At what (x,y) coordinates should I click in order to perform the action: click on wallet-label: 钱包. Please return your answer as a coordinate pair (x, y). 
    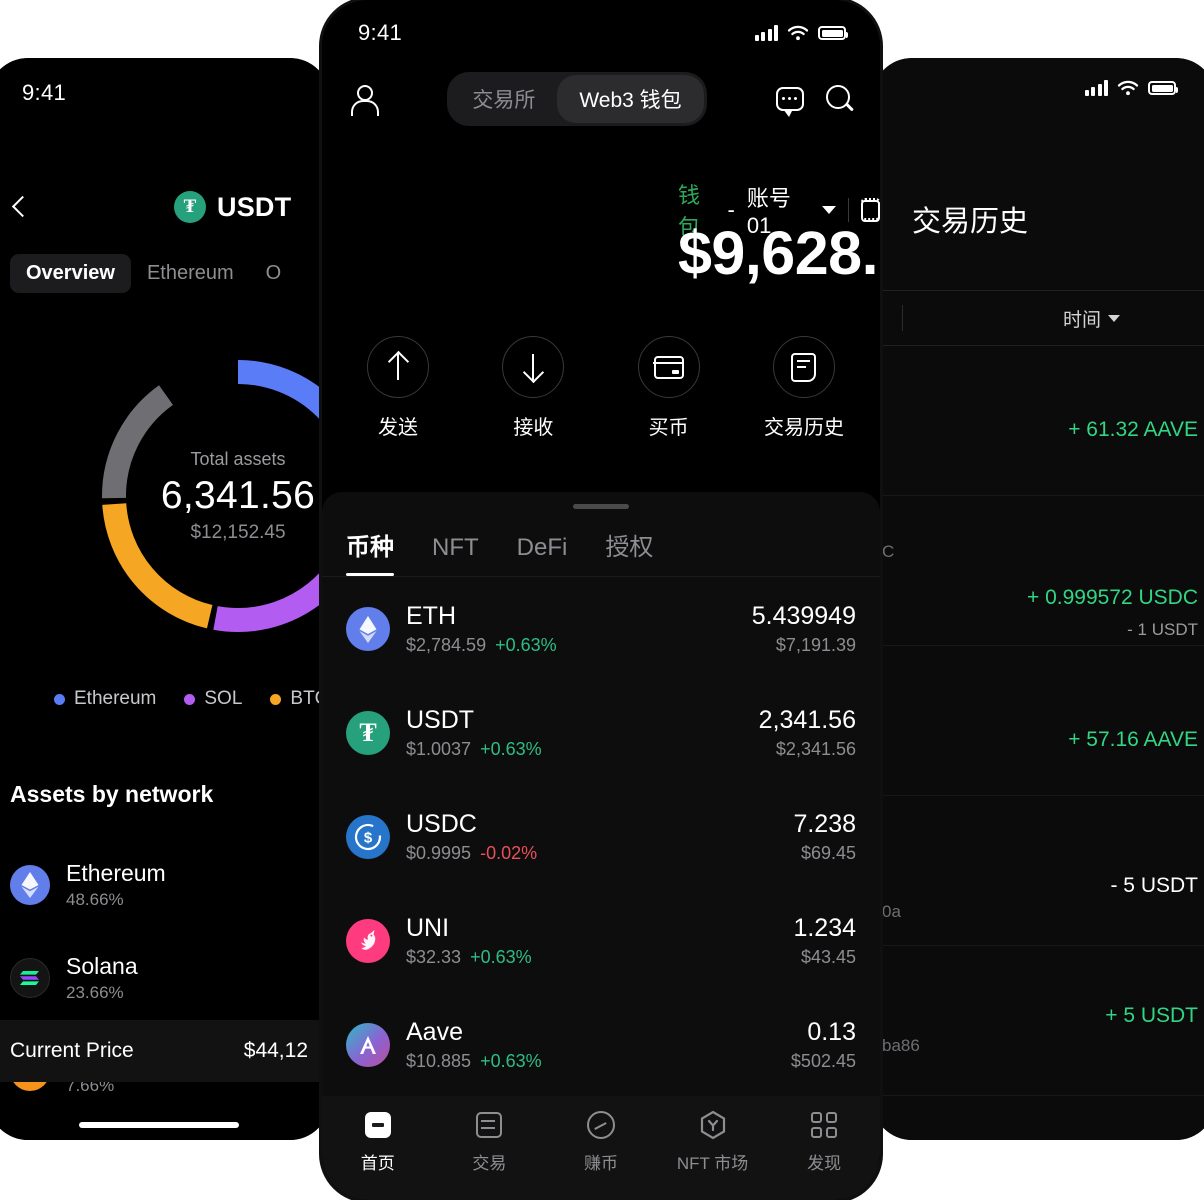
    Looking at the image, I should click on (689, 211).